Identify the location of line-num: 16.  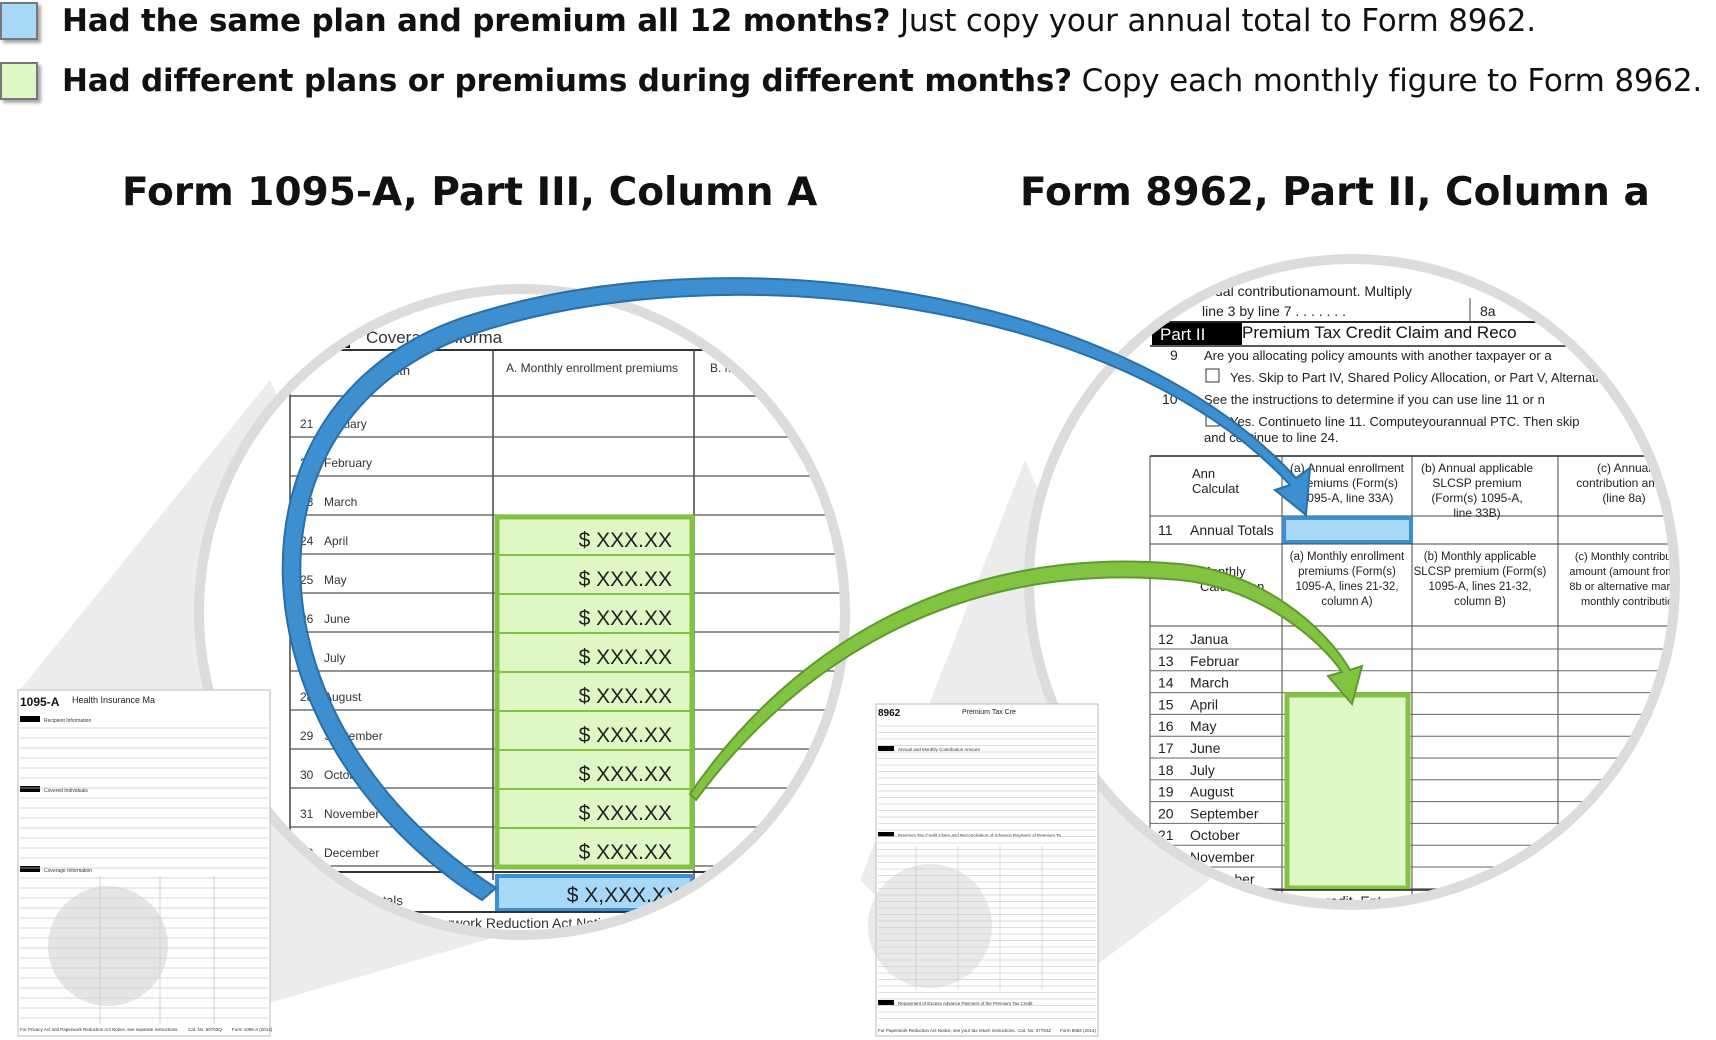
(1166, 726).